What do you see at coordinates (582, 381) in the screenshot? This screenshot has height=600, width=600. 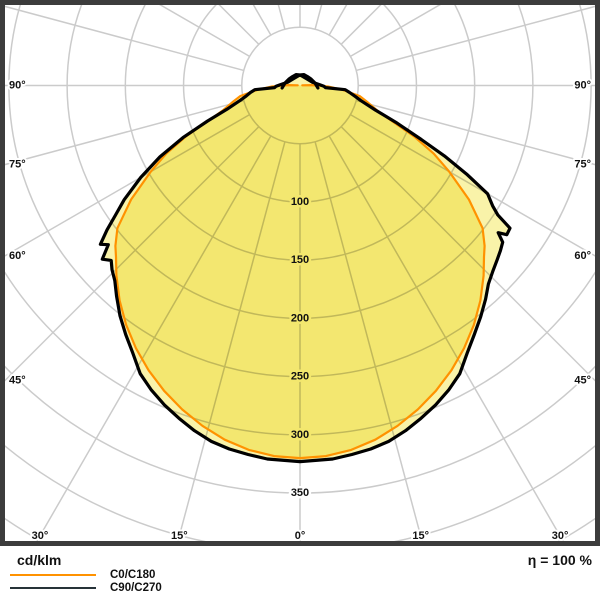 I see `angle-label-right-45: 45°` at bounding box center [582, 381].